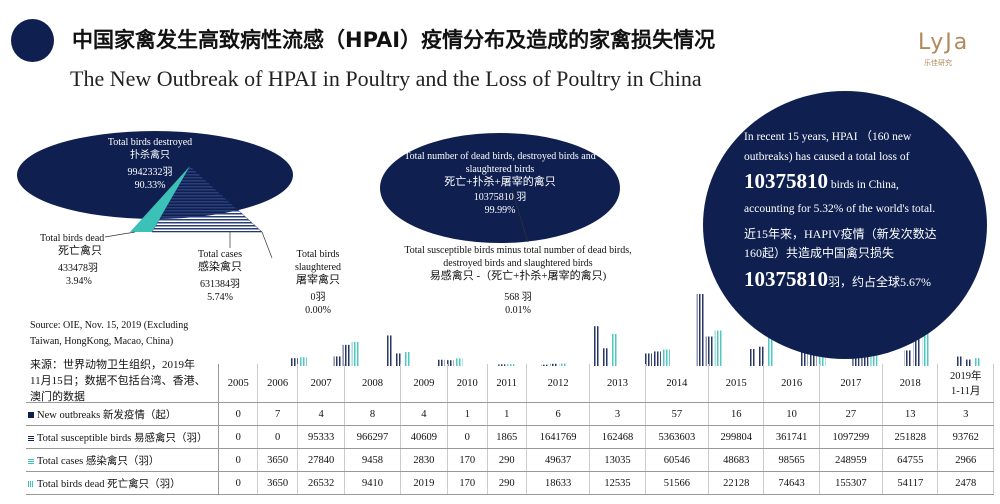 The height and width of the screenshot is (504, 1000). I want to click on table-cell: 57, so click(677, 414).